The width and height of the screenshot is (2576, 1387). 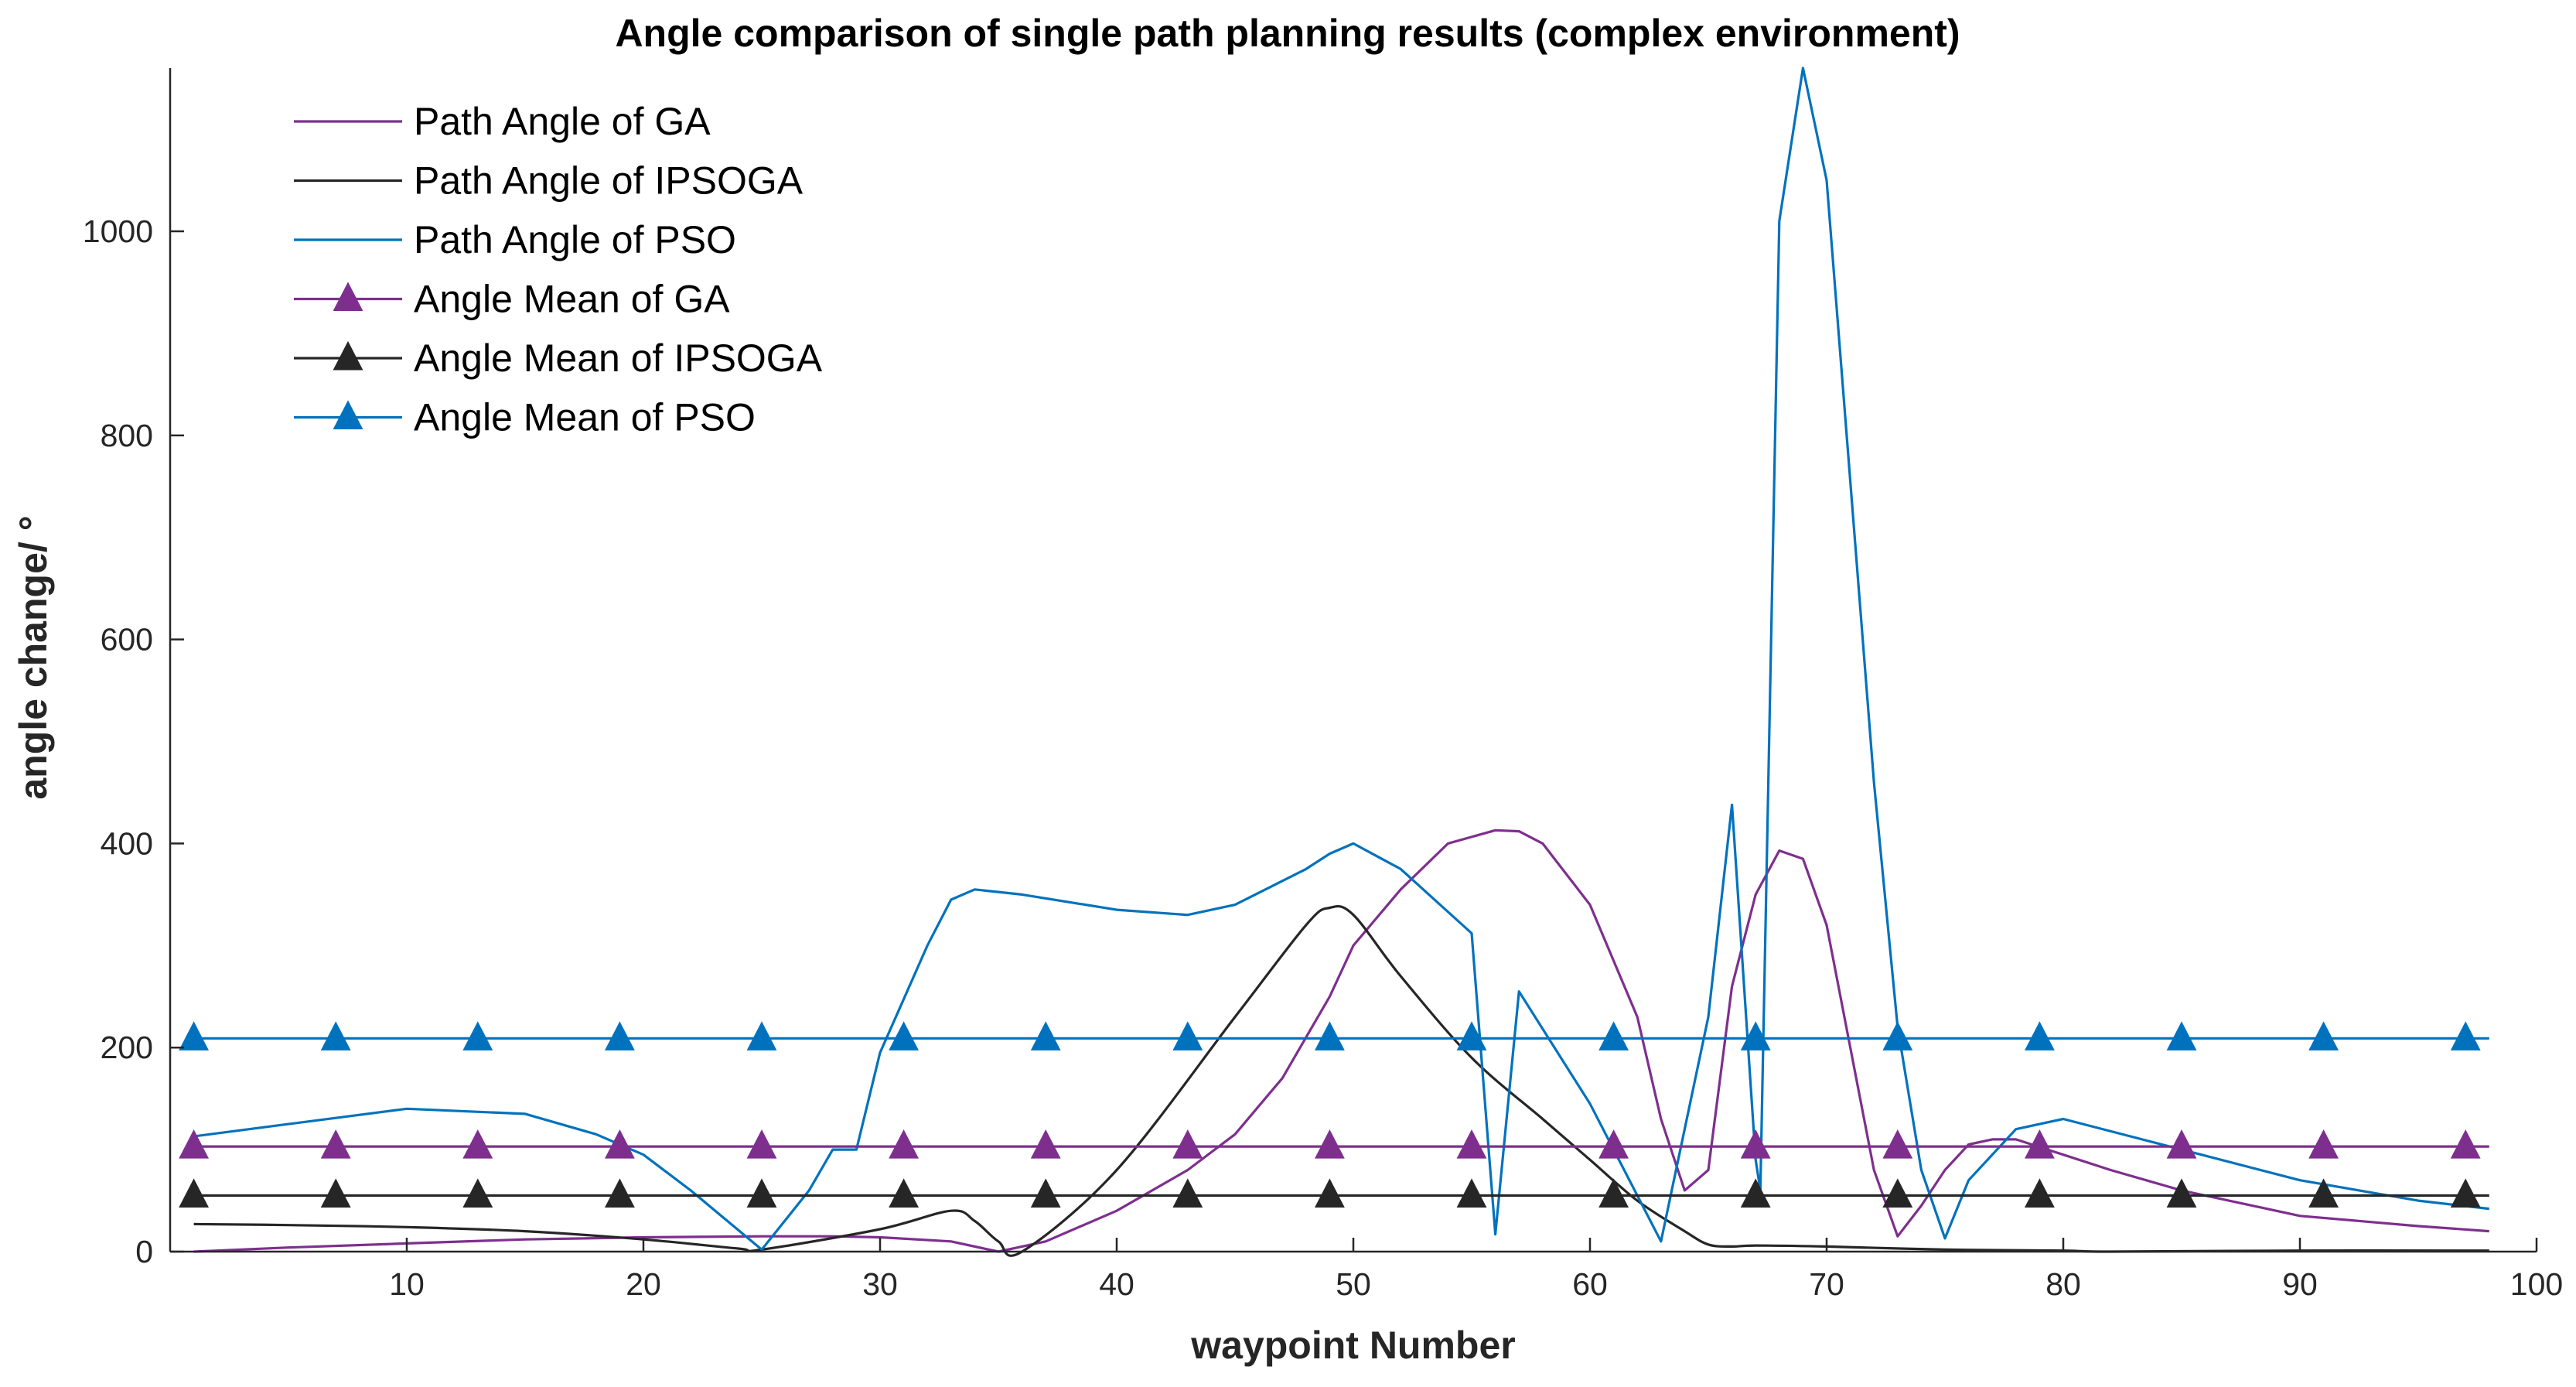 I want to click on y-tick-label: 0, so click(x=144, y=1251).